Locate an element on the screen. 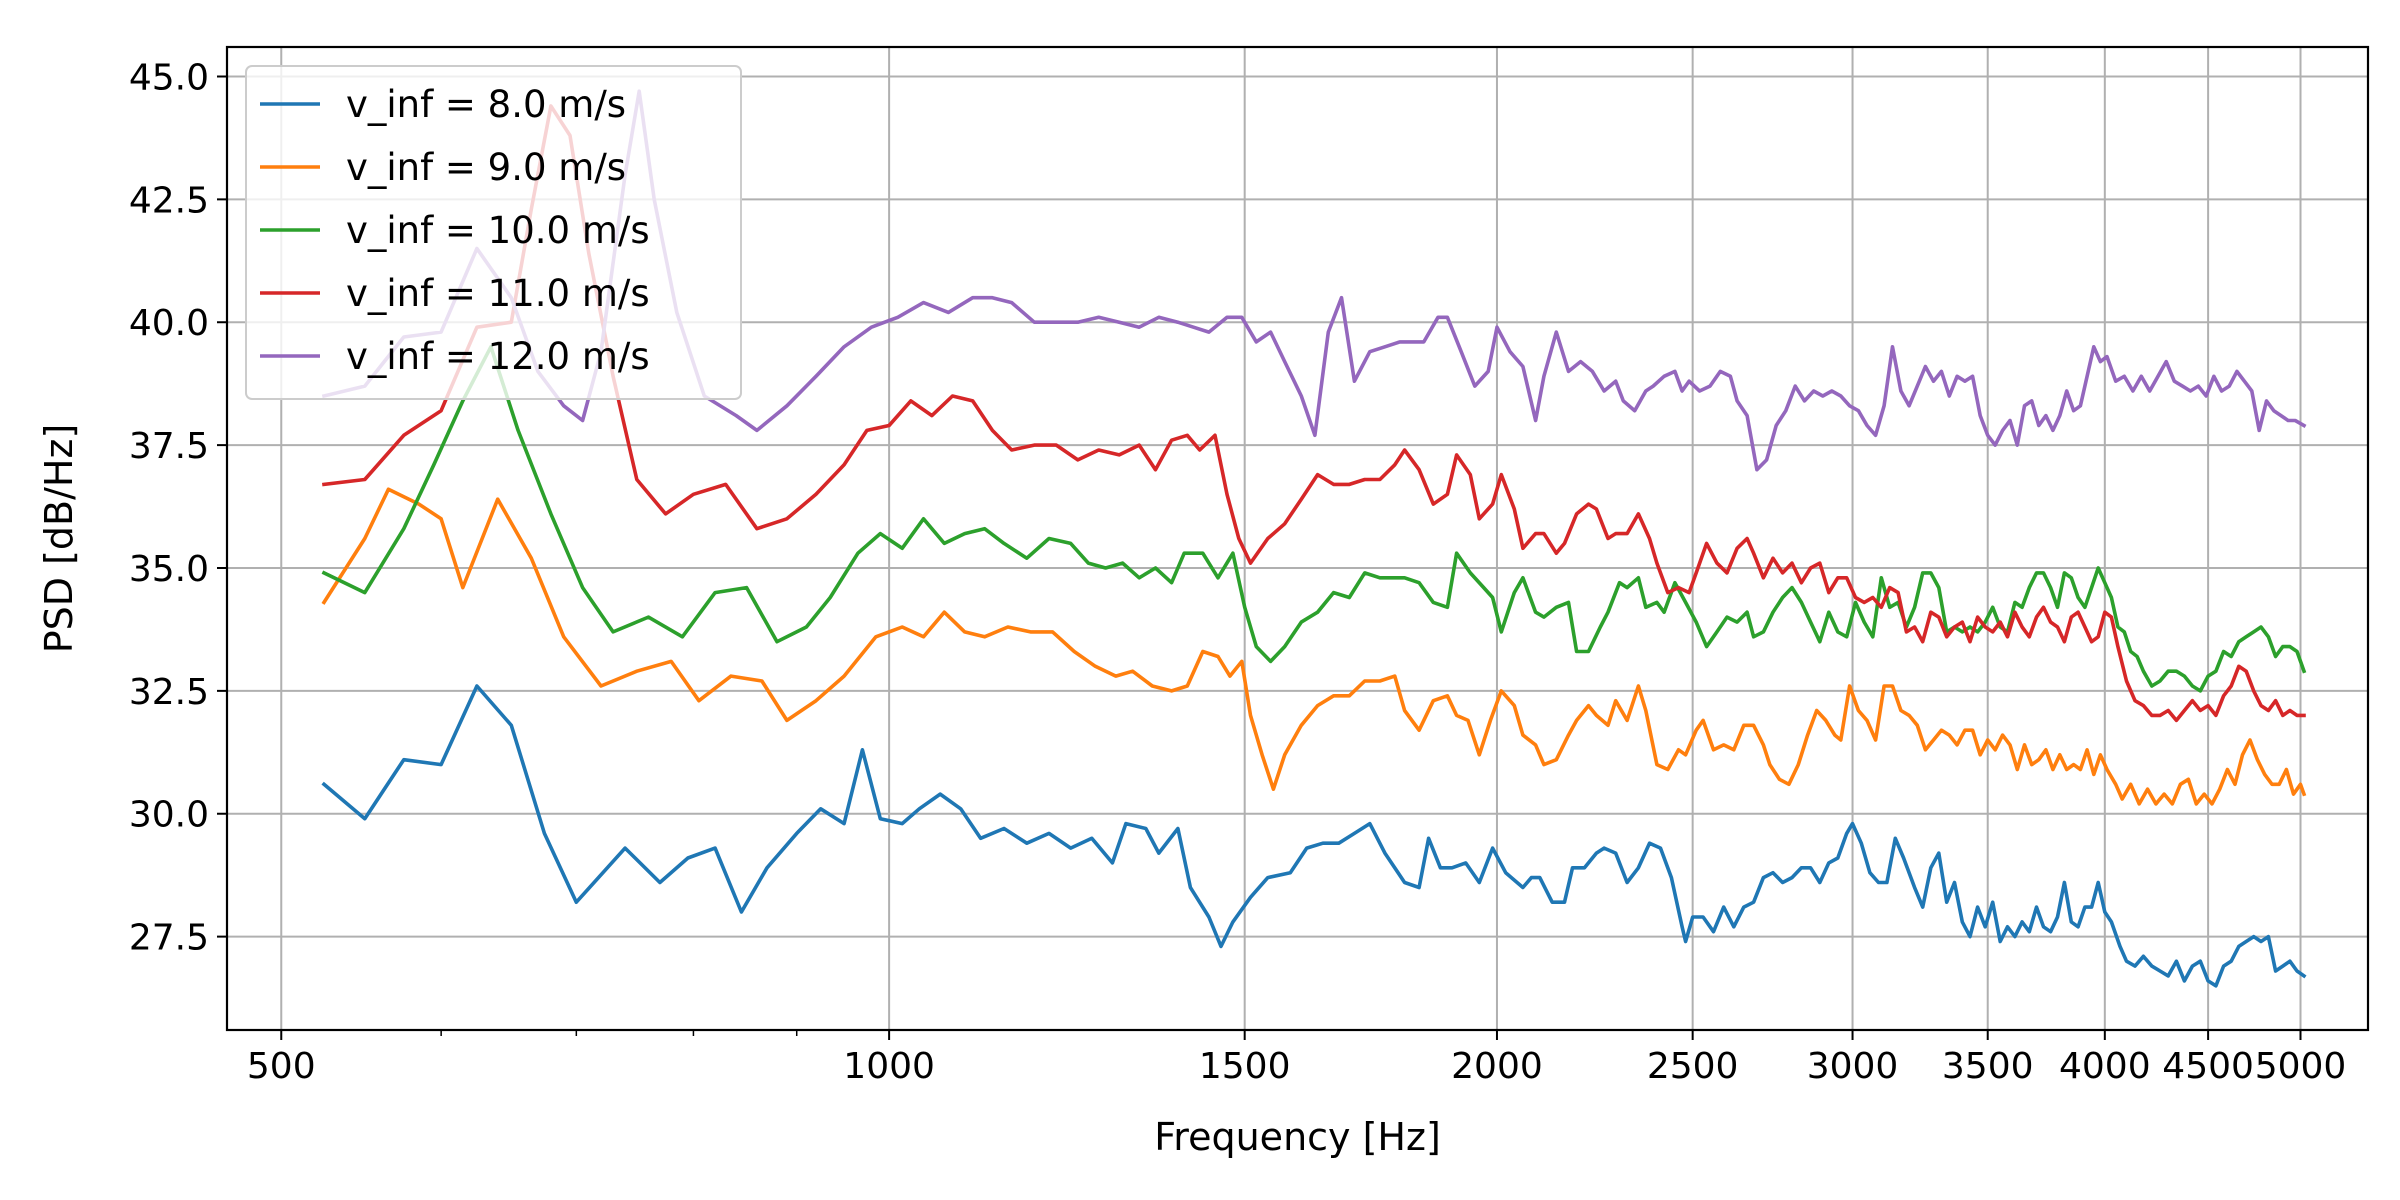 This screenshot has width=2400, height=1200. x-axis-label: Frequency [Hz] is located at coordinates (1297, 1137).